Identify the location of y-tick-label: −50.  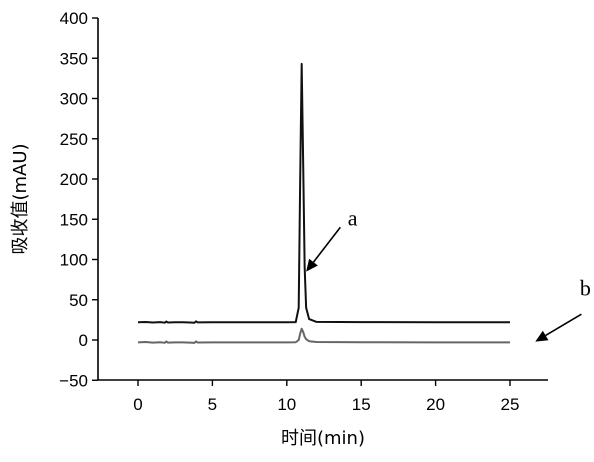
(73, 380).